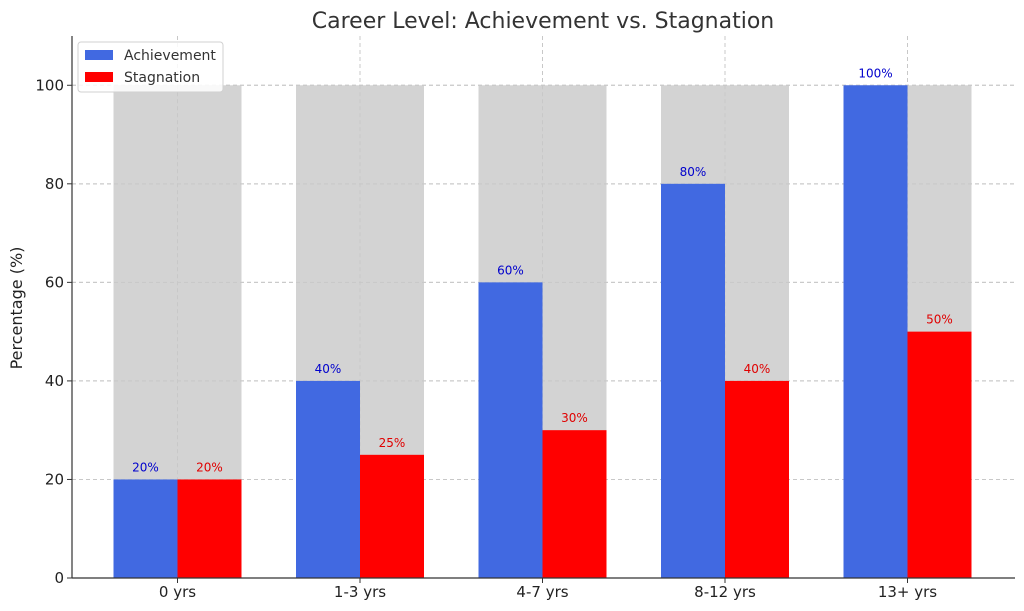  Describe the element at coordinates (725, 592) in the screenshot. I see `x-tick-label: 8-12 yrs` at that location.